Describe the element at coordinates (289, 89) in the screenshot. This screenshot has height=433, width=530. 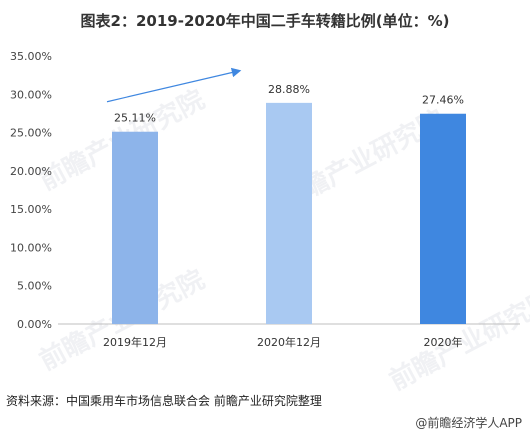
I see `data-label: 28.88%` at that location.